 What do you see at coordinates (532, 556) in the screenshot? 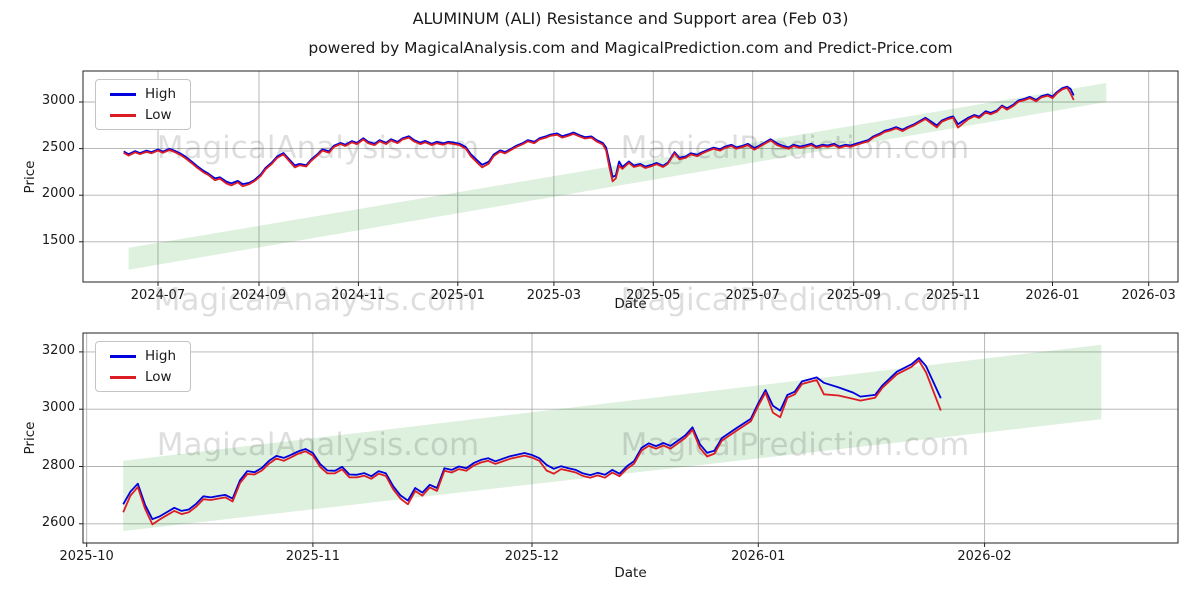
I see `x-tick-label: 2025-12` at bounding box center [532, 556].